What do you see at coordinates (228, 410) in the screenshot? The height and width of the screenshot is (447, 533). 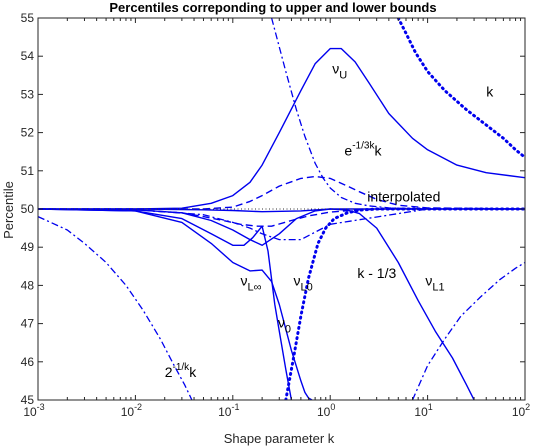 I see `x-tick-label-2: 10⁻¹` at bounding box center [228, 410].